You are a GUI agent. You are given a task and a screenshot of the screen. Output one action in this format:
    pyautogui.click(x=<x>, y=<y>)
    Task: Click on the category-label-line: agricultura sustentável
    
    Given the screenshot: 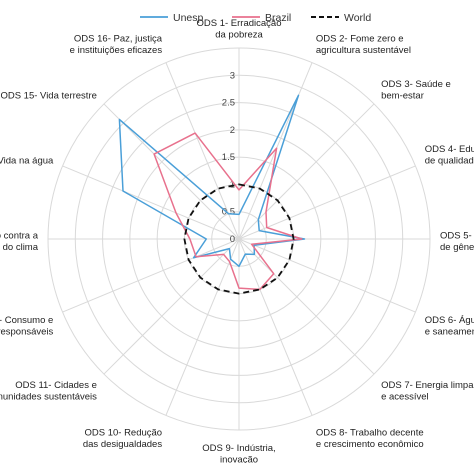 What is the action you would take?
    pyautogui.click(x=363, y=50)
    